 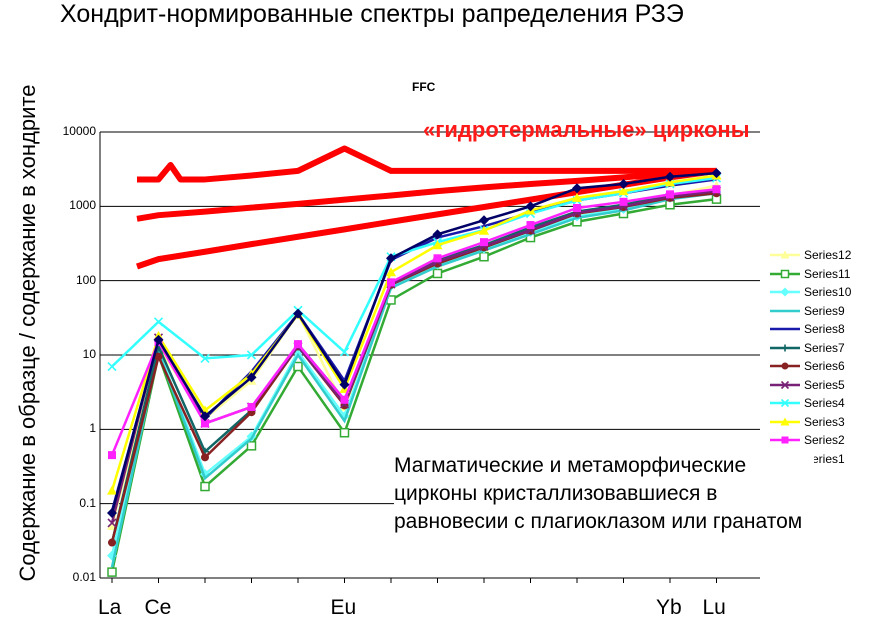 I want to click on x-tick-label: Eu, so click(x=343, y=607).